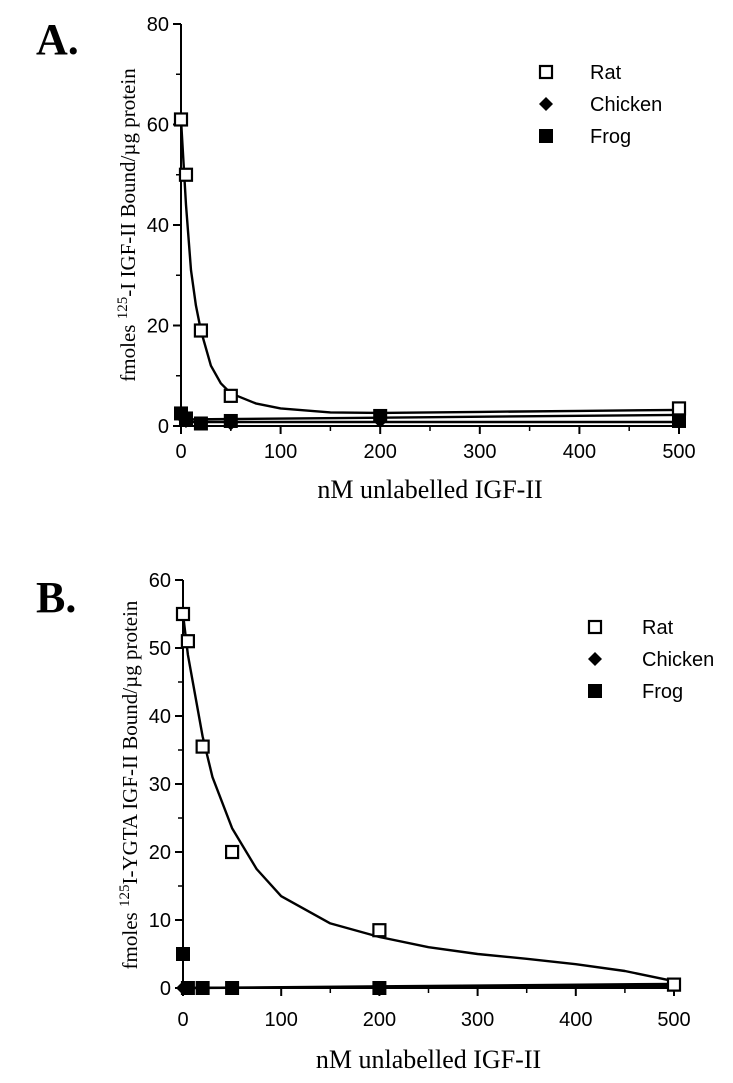 This screenshot has height=1083, width=733. What do you see at coordinates (160, 649) in the screenshot?
I see `y-tick-label: 50` at bounding box center [160, 649].